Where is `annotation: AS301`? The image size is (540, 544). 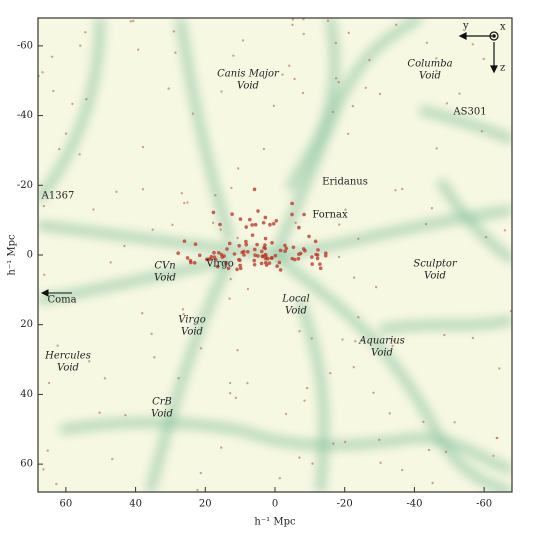
annotation: AS301 is located at coordinates (469, 112).